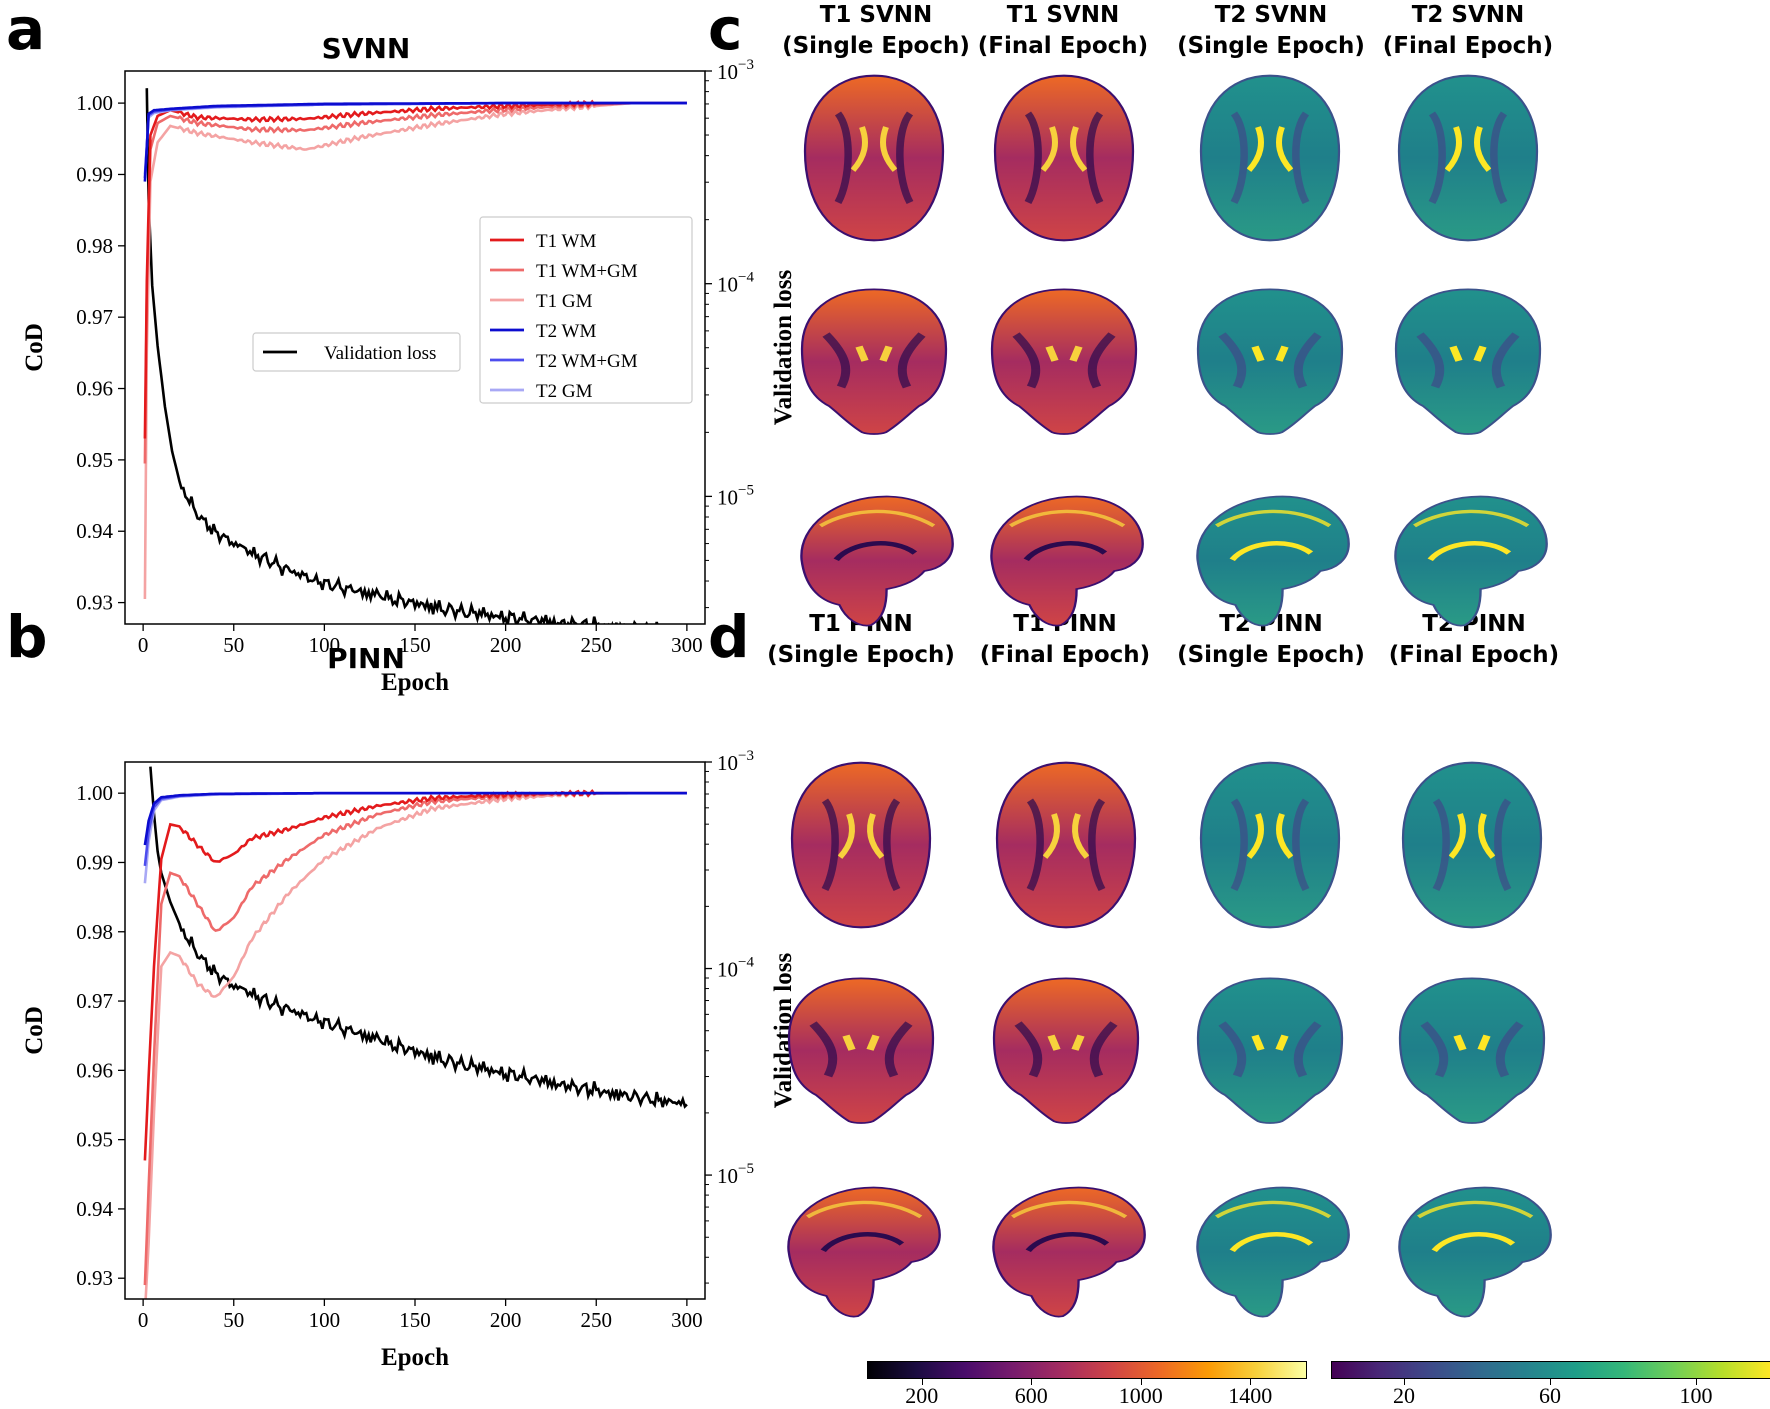  Describe the element at coordinates (783, 348) in the screenshot. I see `svnn-y2label: Validation loss` at that location.